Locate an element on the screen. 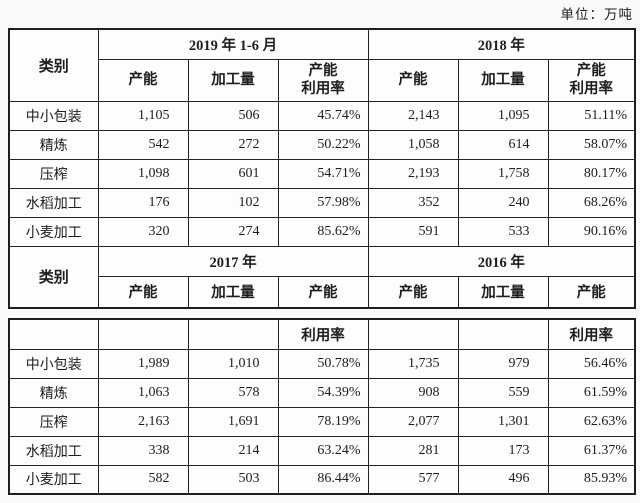 The height and width of the screenshot is (503, 640). cell-value: 591 is located at coordinates (413, 231).